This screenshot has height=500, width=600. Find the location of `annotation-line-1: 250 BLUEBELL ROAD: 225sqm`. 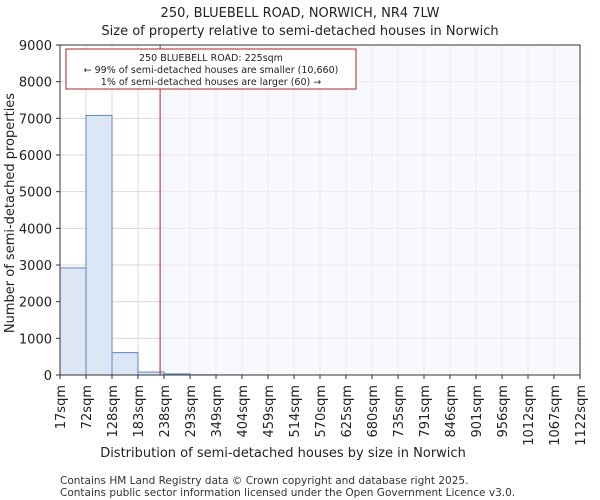

annotation-line-1: 250 BLUEBELL ROAD: 225sqm is located at coordinates (211, 58).